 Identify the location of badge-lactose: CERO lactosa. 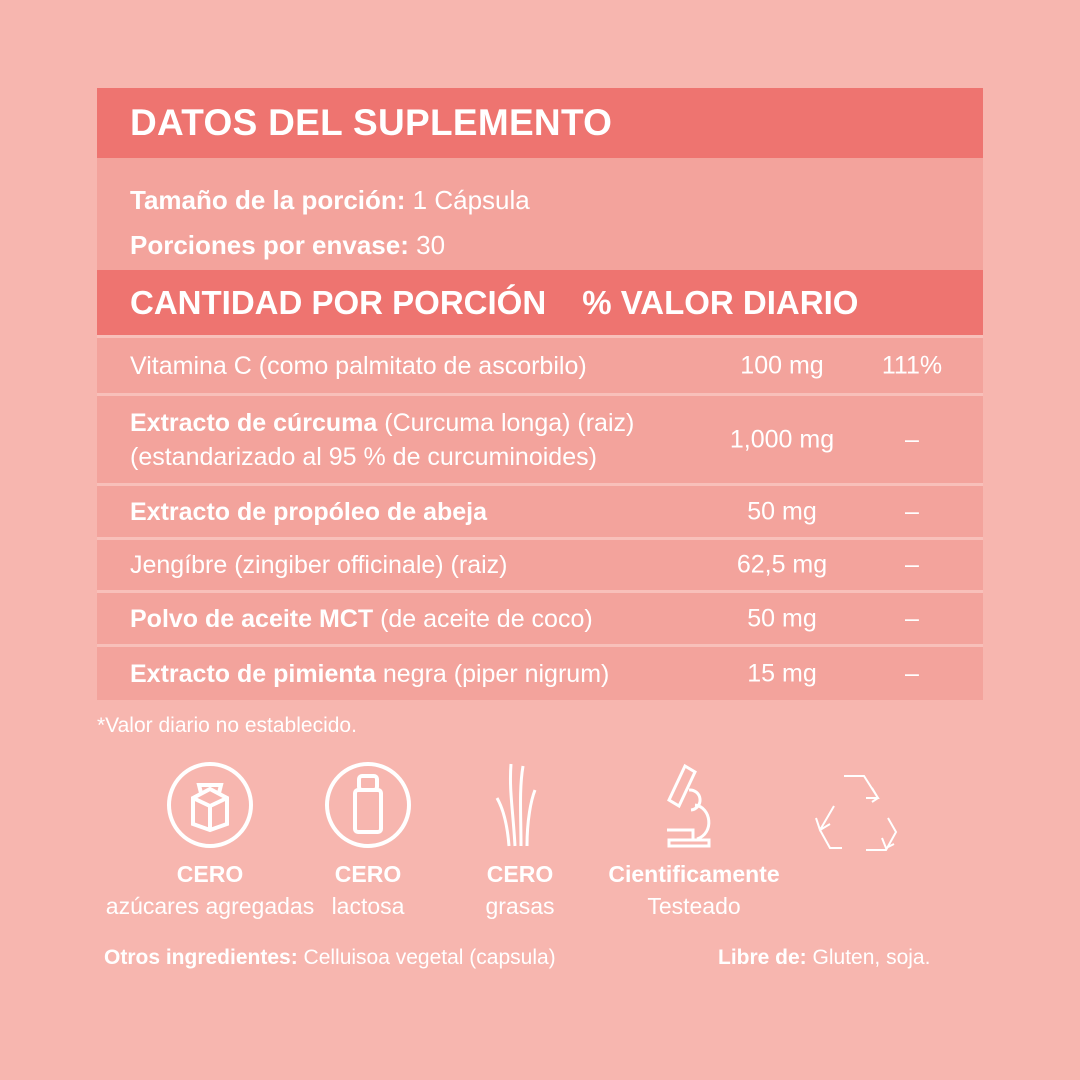
(368, 841).